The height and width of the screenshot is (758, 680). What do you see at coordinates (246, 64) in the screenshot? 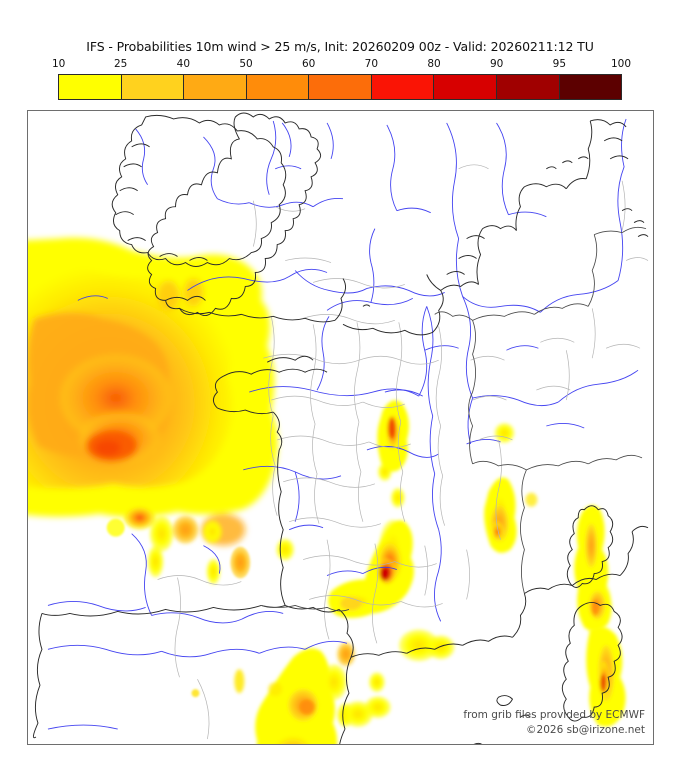
I see `colorbar-tick-50: 50` at bounding box center [246, 64].